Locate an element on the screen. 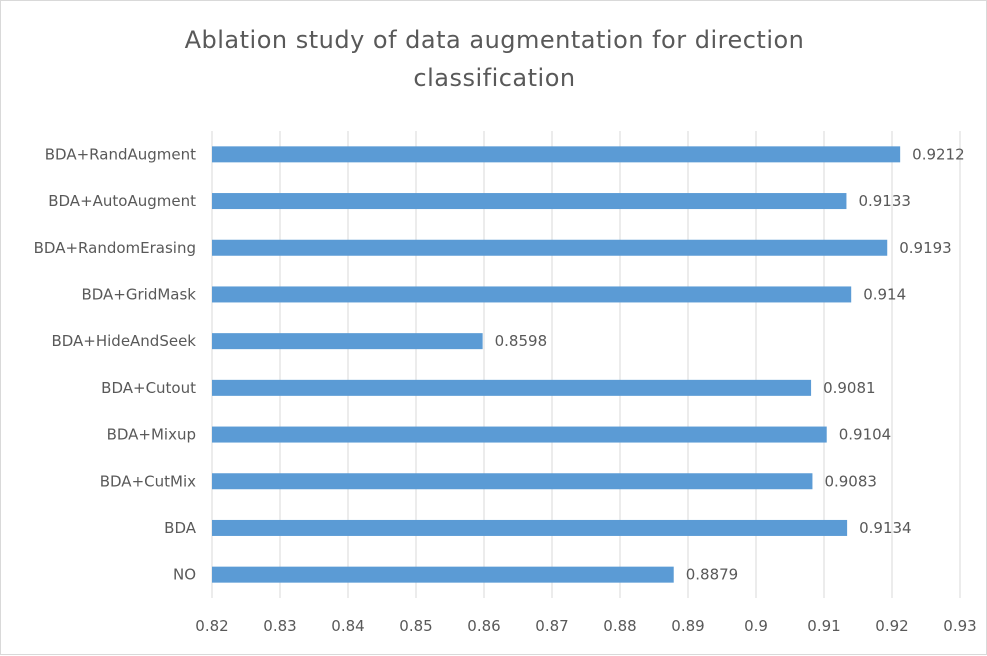 The width and height of the screenshot is (987, 656). category-label-6: BDA+Mixup is located at coordinates (151, 435).